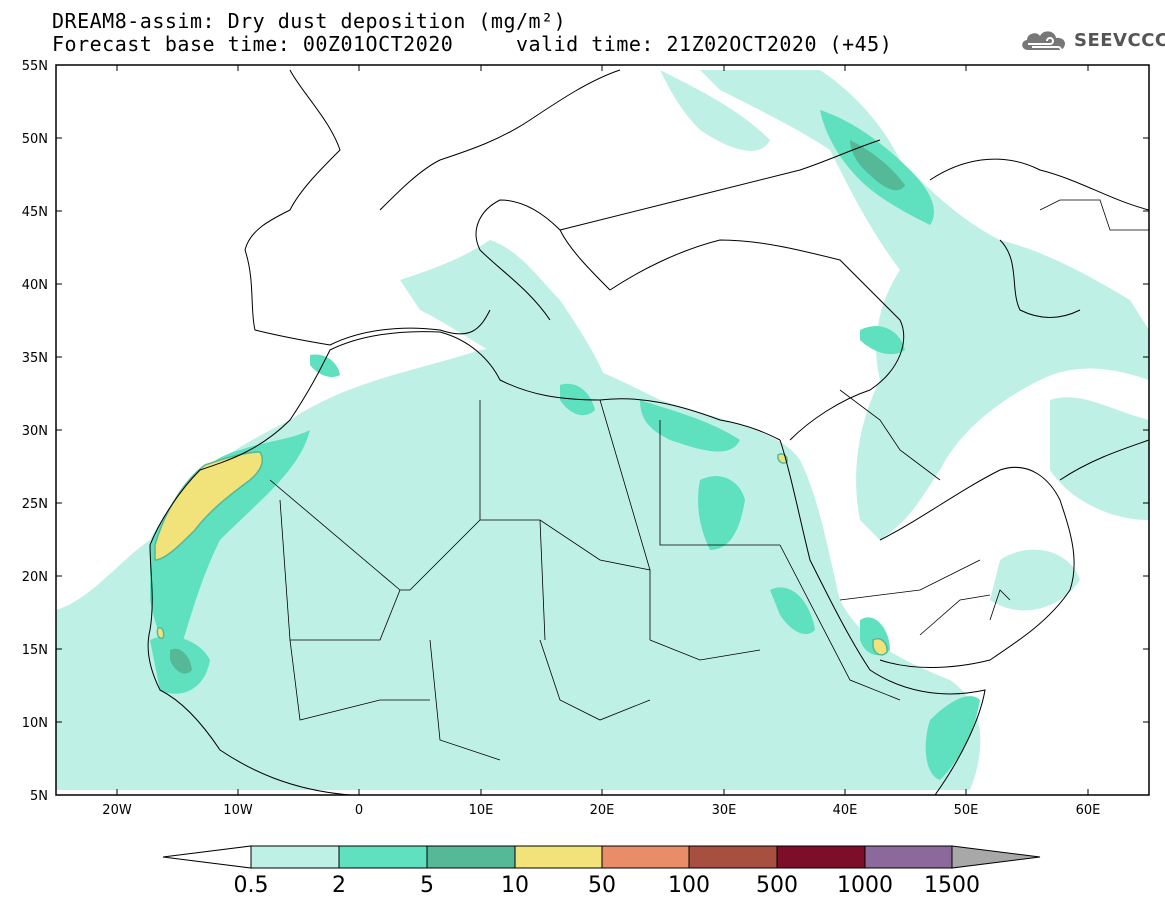 This screenshot has height=907, width=1165. I want to click on lat-tick-label: 50N, so click(35, 139).